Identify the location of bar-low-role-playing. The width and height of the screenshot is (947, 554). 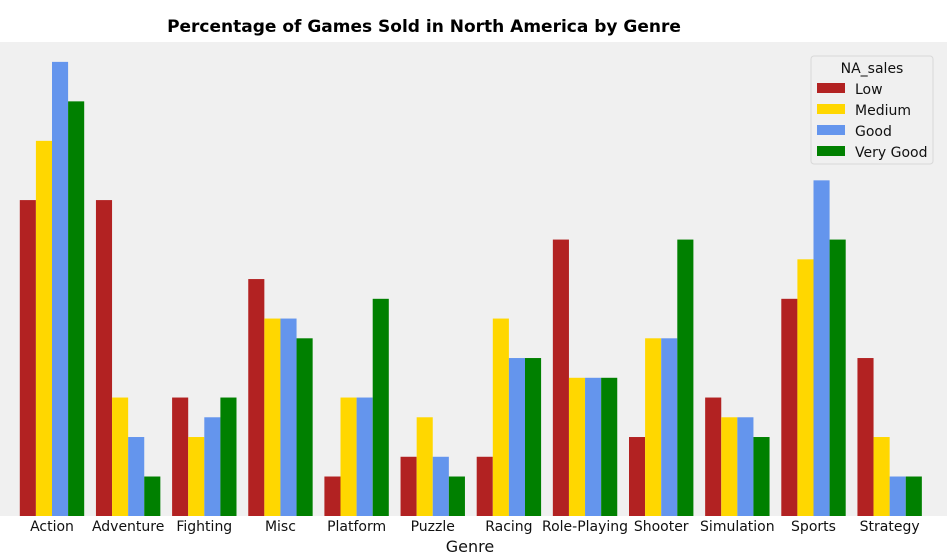
(560, 377).